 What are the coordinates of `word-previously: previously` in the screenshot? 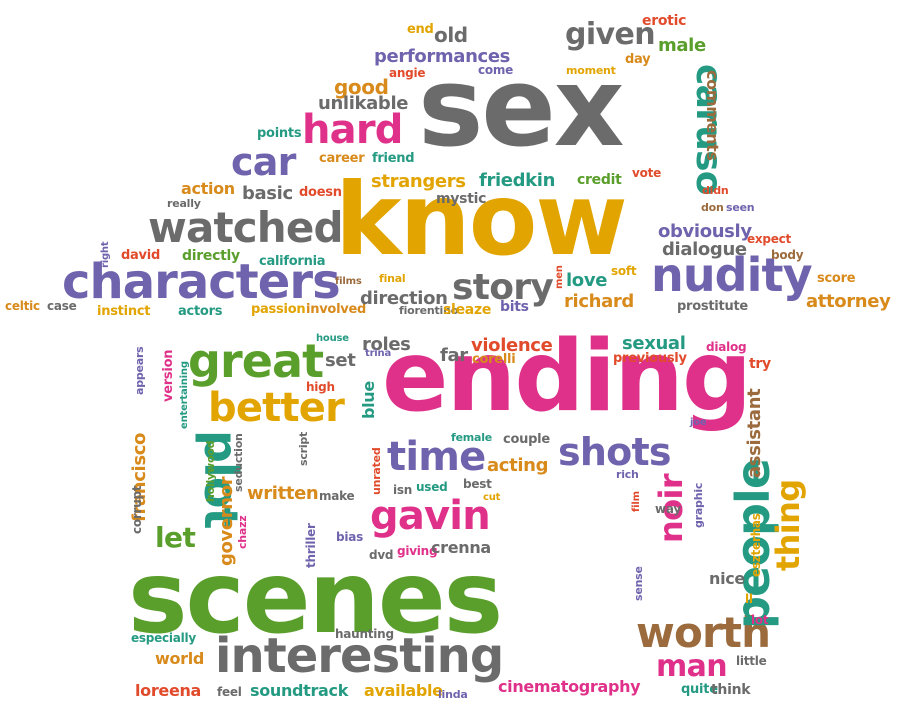 It's located at (650, 358).